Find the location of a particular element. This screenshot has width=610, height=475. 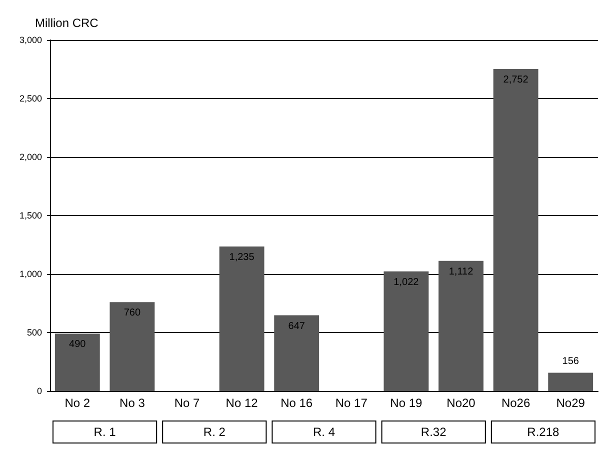

x-tick-label: No26 is located at coordinates (515, 403).